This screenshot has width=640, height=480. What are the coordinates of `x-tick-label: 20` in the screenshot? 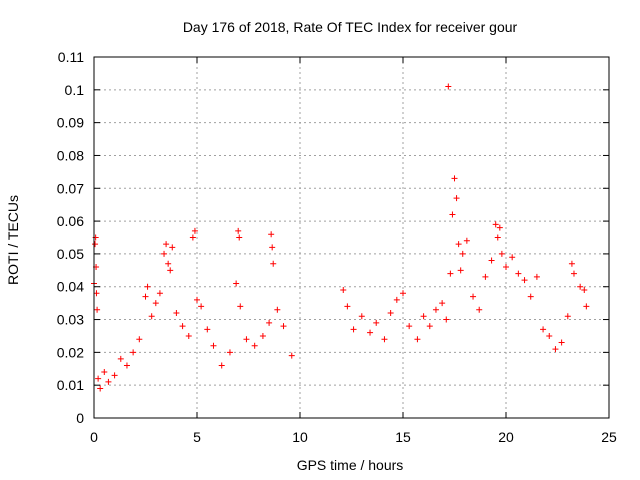 It's located at (506, 437).